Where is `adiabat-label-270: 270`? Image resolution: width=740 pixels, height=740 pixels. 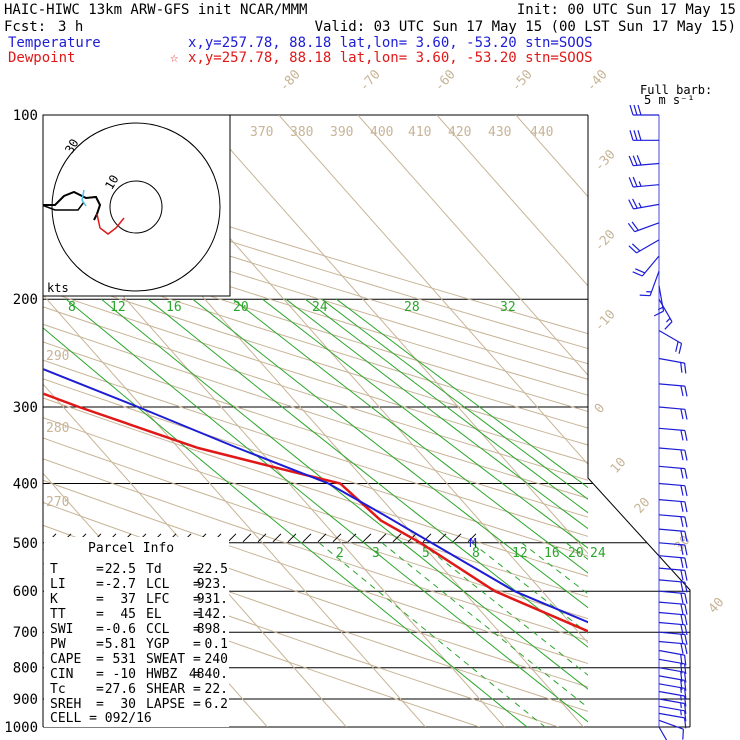 adiabat-label-270: 270 is located at coordinates (57, 502).